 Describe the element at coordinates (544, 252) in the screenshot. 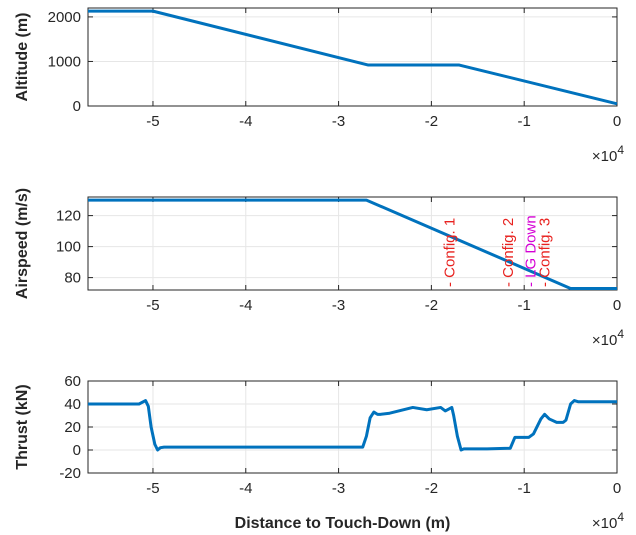

I see `annotation-label: - Config. 3` at that location.